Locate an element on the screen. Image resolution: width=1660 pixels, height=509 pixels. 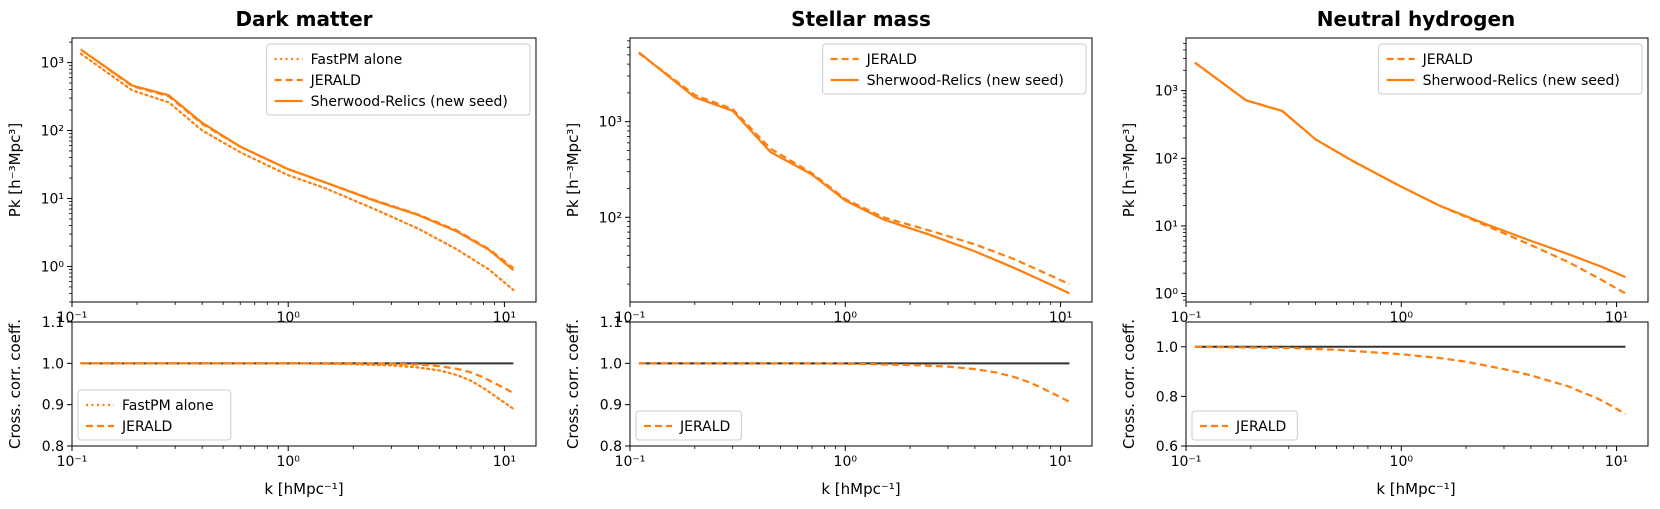
legend: FastPM alone JERALD is located at coordinates (154, 415).